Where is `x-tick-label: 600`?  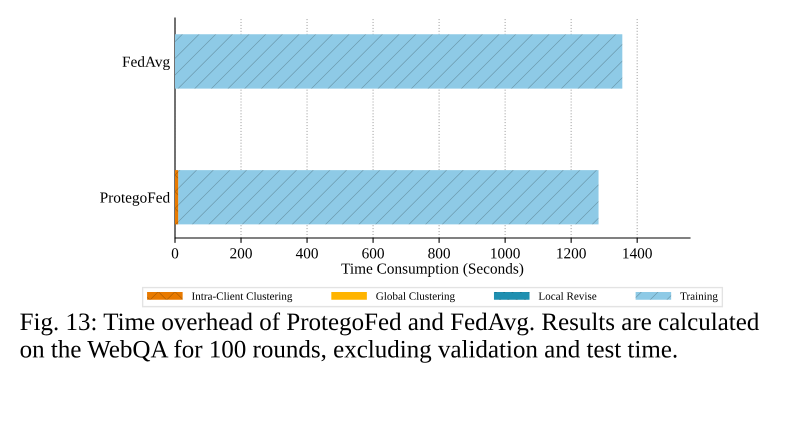 x-tick-label: 600 is located at coordinates (373, 253).